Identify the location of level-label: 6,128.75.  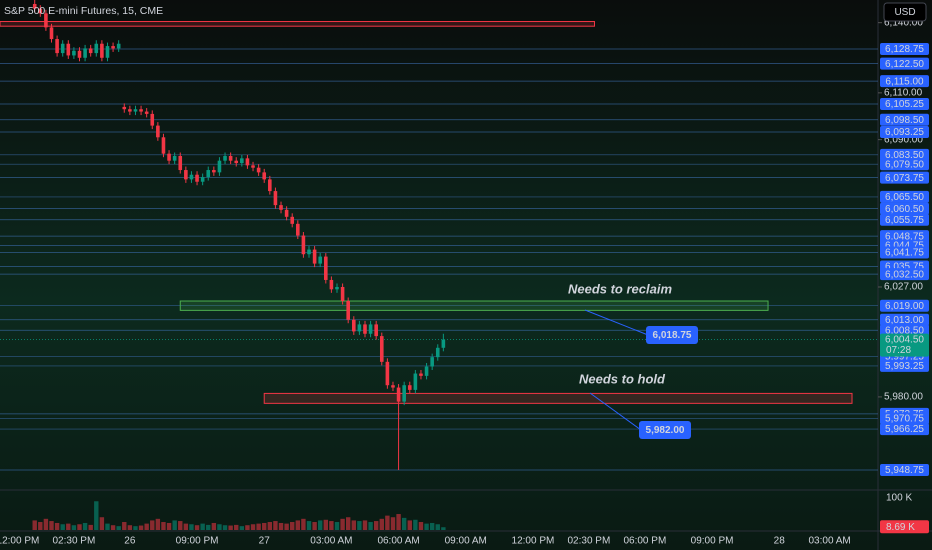
(904, 49).